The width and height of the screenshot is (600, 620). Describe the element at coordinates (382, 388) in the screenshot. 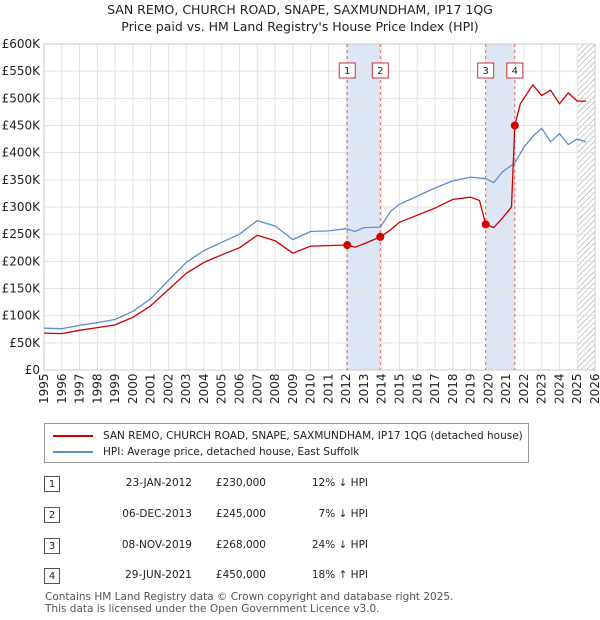

I see `x-tick-label: 2014` at that location.